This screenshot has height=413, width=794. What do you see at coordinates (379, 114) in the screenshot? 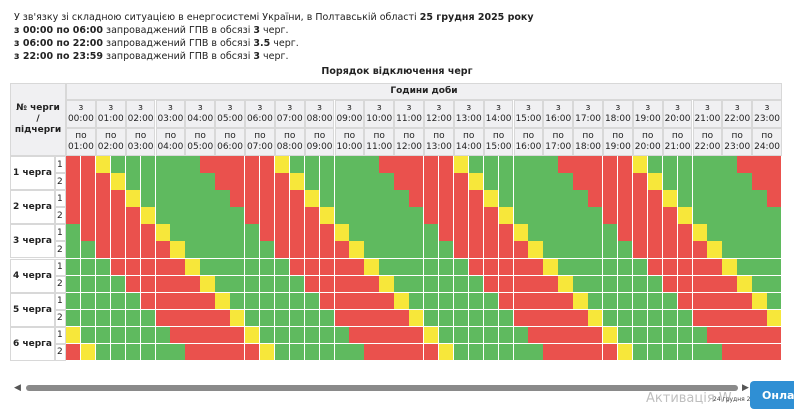
I see `hour-from: з 10:00` at bounding box center [379, 114].